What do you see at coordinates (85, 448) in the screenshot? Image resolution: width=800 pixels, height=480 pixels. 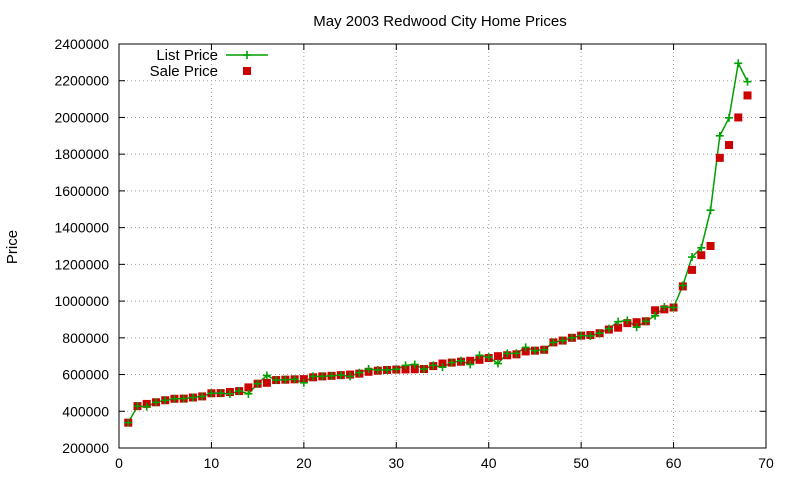 I see `y-tick-label: 200000` at bounding box center [85, 448].